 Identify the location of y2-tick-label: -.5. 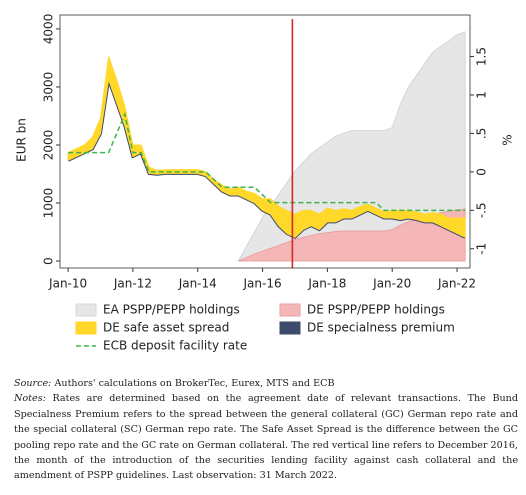
(482, 210).